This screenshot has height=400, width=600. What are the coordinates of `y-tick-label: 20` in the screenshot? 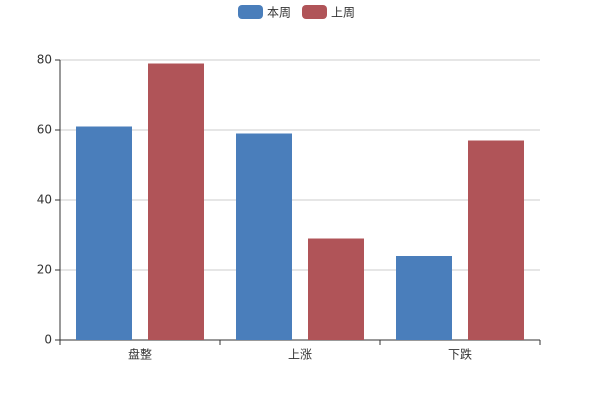 It's located at (44, 270).